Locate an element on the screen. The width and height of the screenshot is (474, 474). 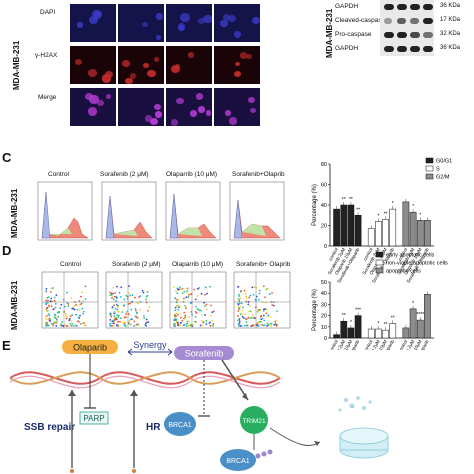
significance-label: *** is located at coordinates (358, 311).